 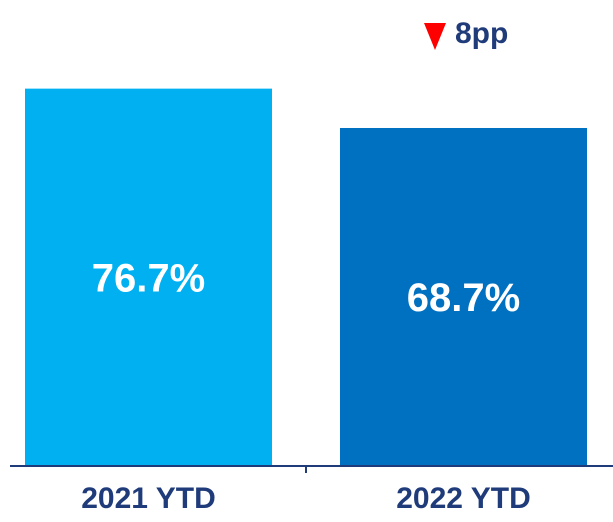 What do you see at coordinates (435, 36) in the screenshot?
I see `down-triangle-icon` at bounding box center [435, 36].